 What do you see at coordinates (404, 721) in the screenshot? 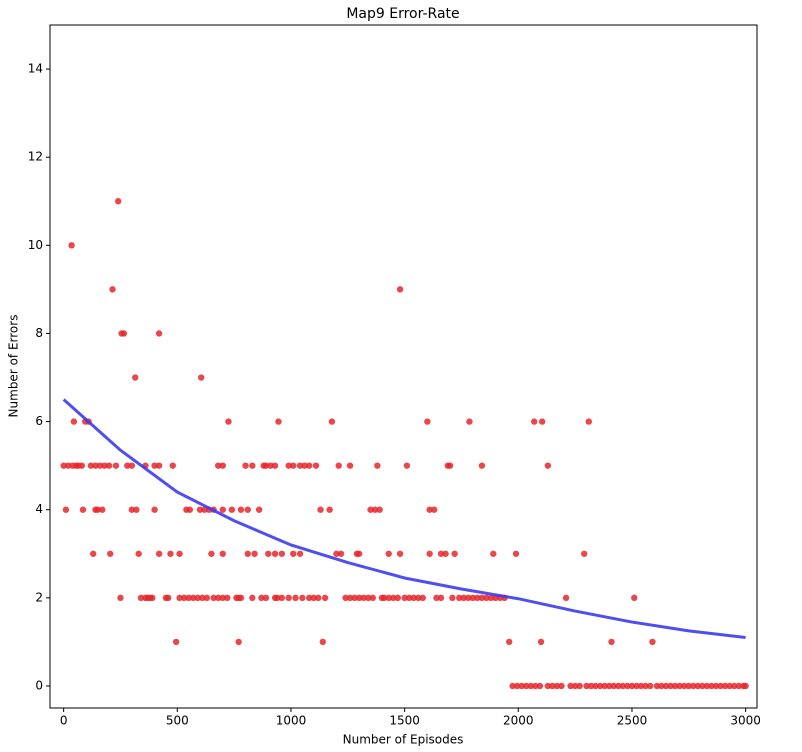
I see `x-tick-label: 1500` at bounding box center [404, 721].